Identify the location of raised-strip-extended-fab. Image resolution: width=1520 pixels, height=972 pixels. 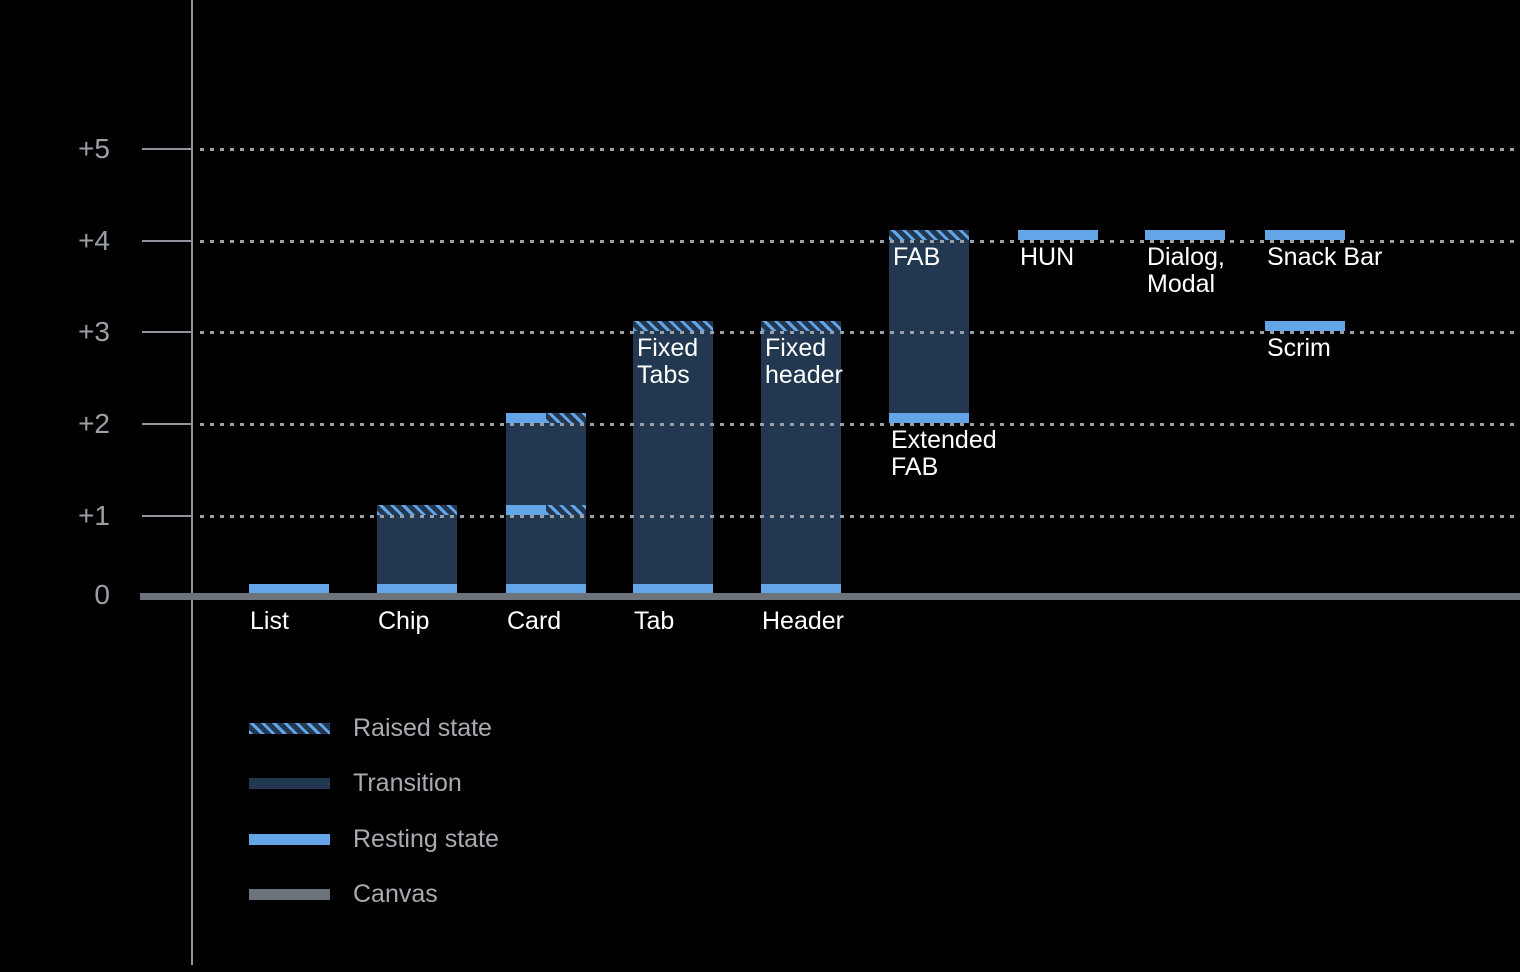
(929, 235).